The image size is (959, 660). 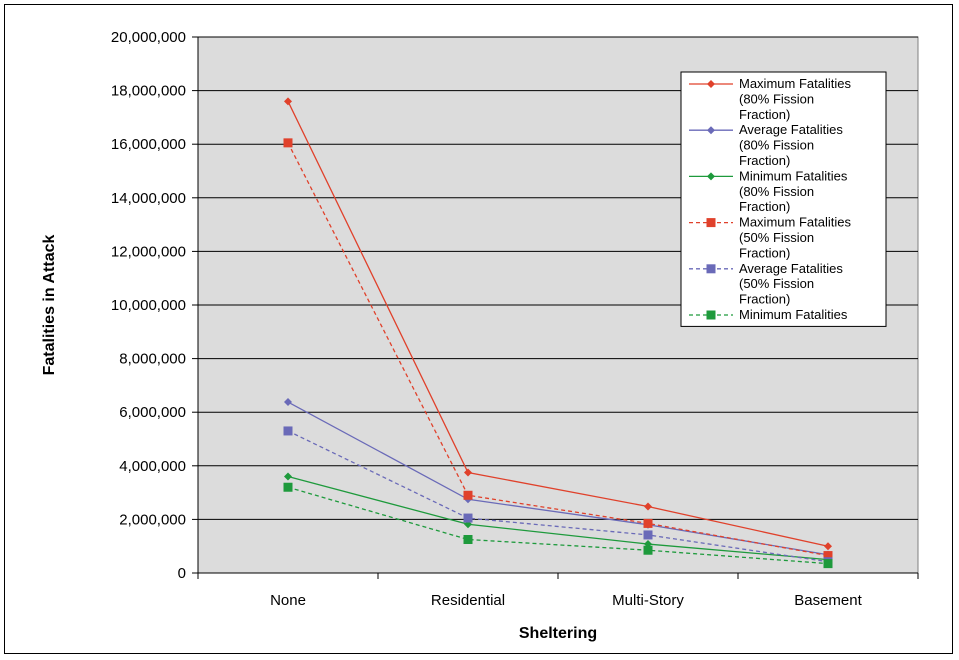 What do you see at coordinates (152, 466) in the screenshot?
I see `y-tick-label: 4,000,000` at bounding box center [152, 466].